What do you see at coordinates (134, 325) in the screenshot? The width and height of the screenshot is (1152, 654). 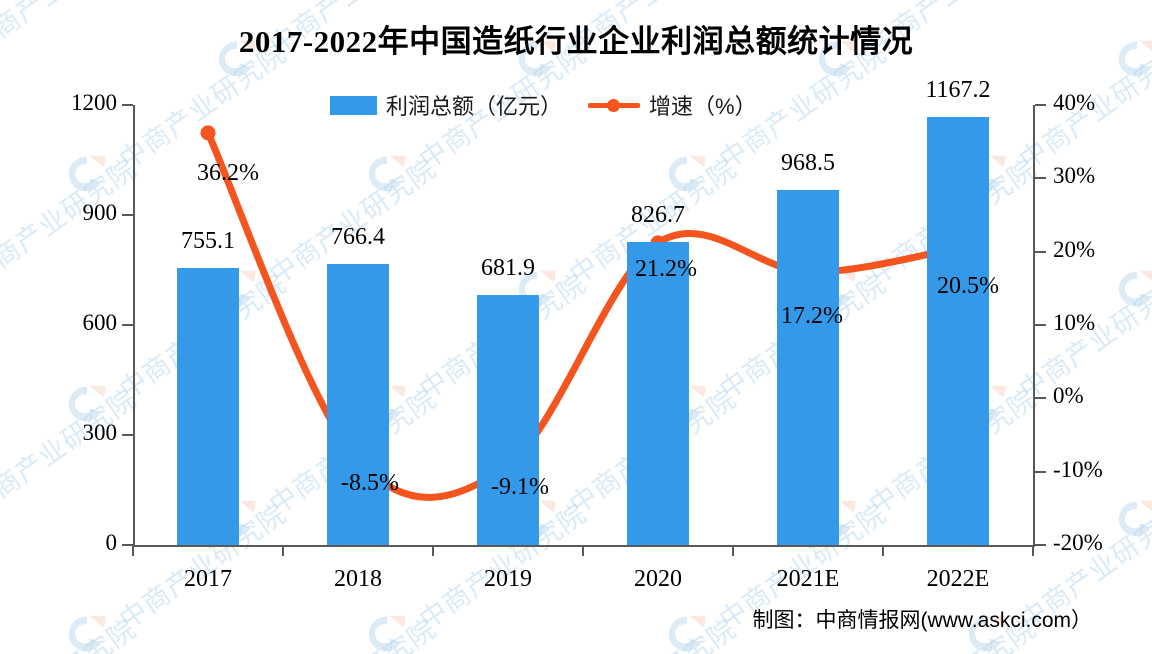 I see `y-axis-left` at bounding box center [134, 325].